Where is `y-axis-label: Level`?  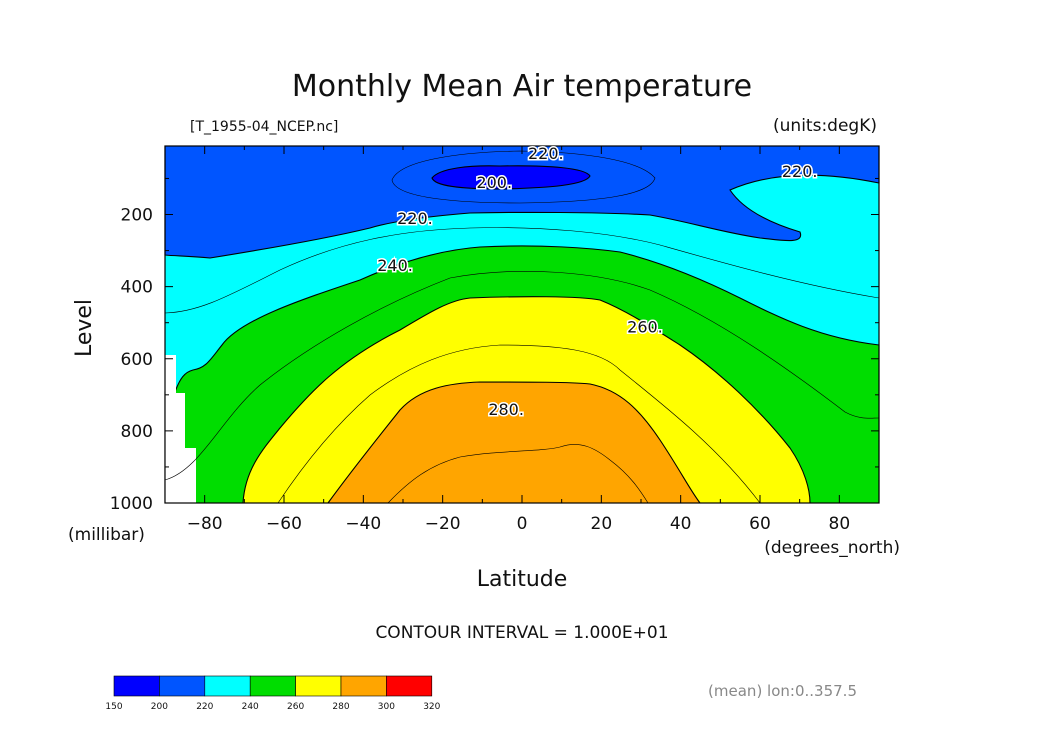 y-axis-label: Level is located at coordinates (84, 328).